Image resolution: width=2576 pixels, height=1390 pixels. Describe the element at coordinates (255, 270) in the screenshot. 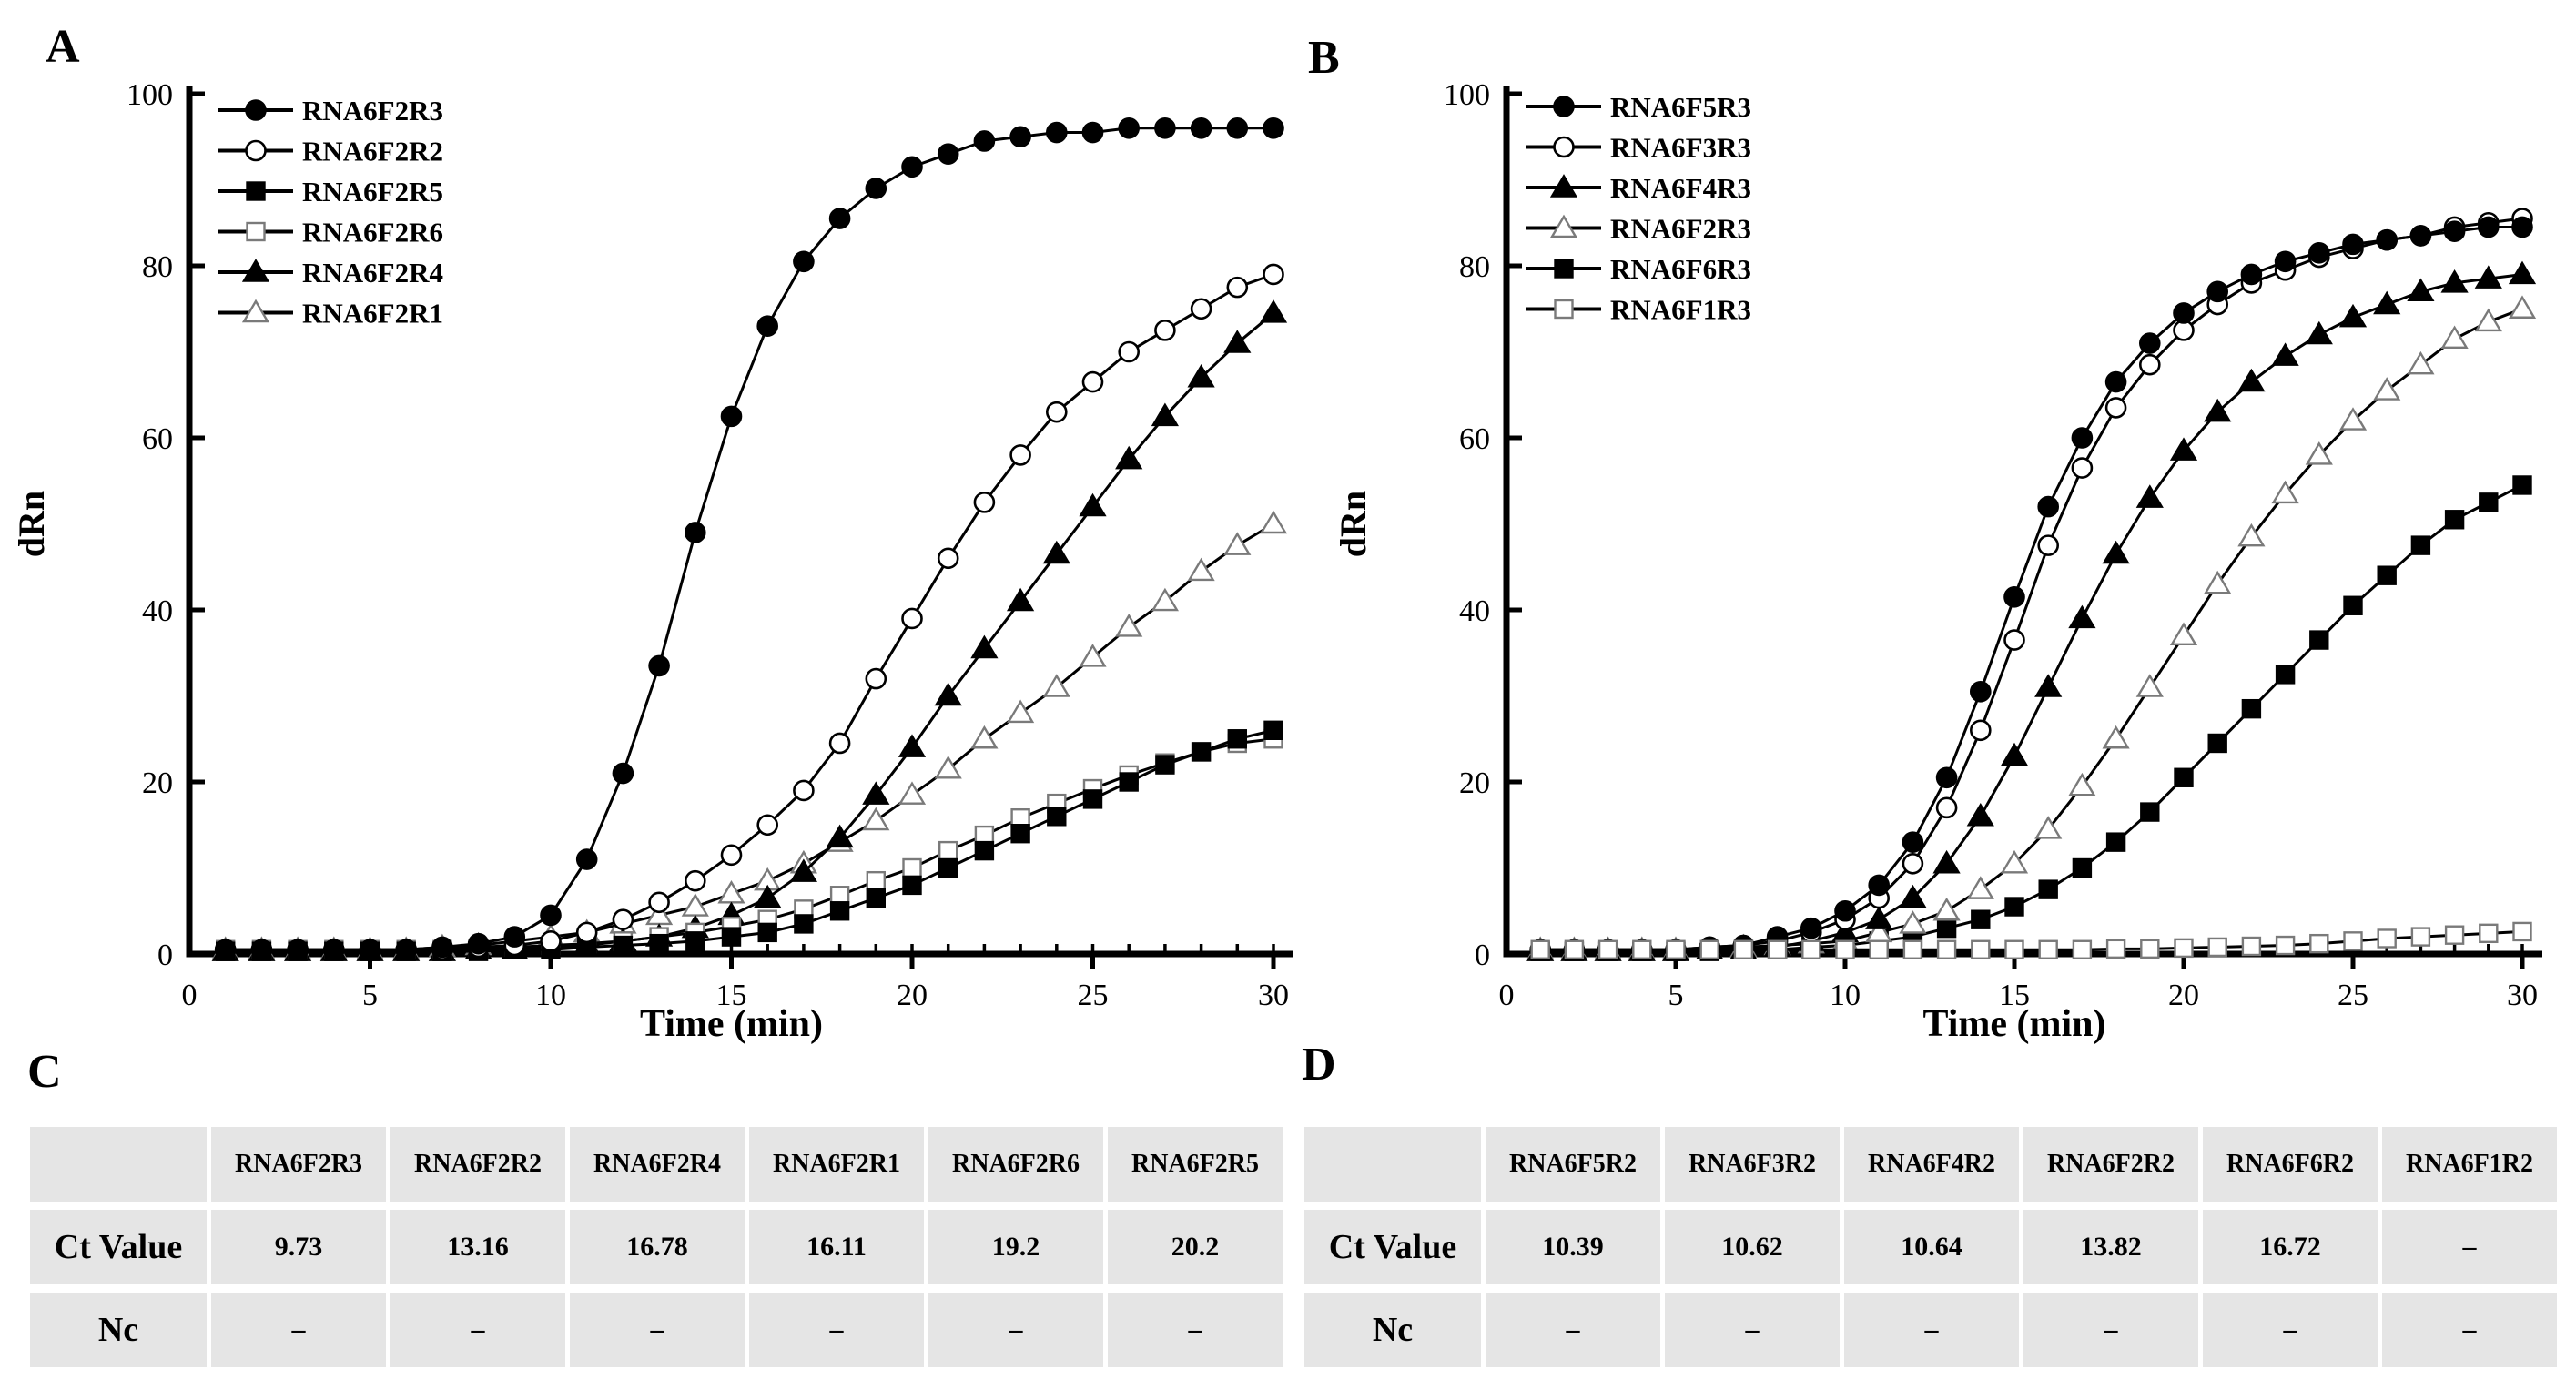

I see `legend-marker-RNA6F2R4` at that location.